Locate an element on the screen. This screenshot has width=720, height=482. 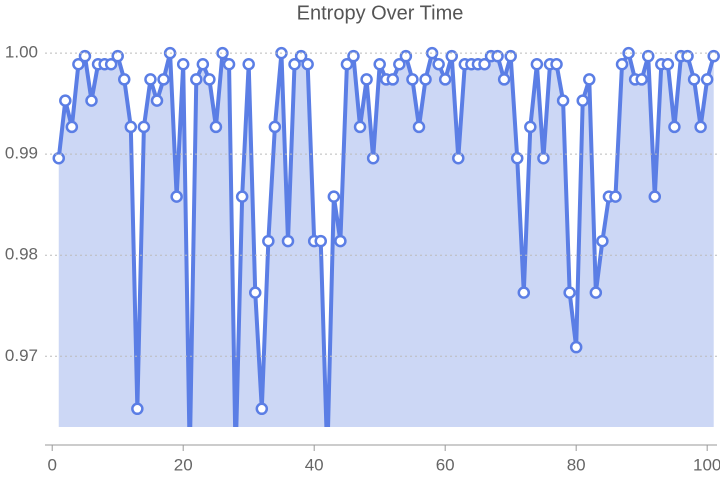
x-tick-label: 20 is located at coordinates (183, 464).